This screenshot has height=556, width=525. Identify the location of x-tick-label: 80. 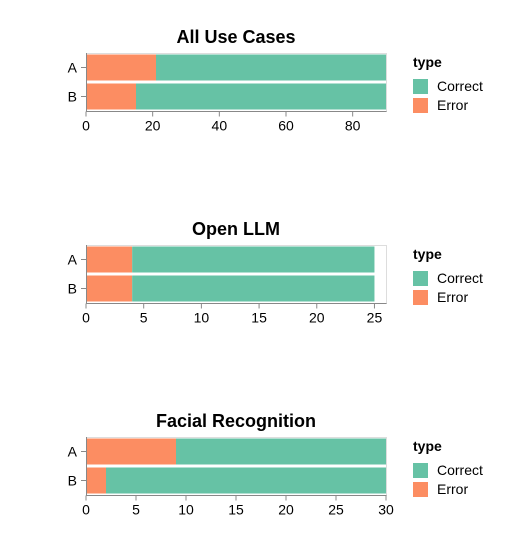
(353, 126).